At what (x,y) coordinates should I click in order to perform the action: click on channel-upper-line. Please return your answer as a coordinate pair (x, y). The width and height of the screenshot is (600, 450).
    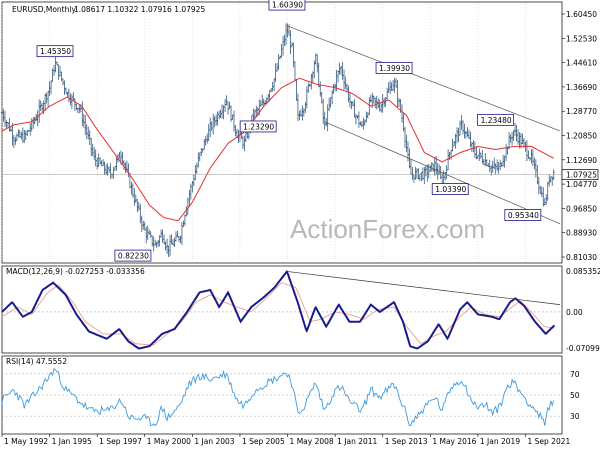
    Looking at the image, I should click on (423, 78).